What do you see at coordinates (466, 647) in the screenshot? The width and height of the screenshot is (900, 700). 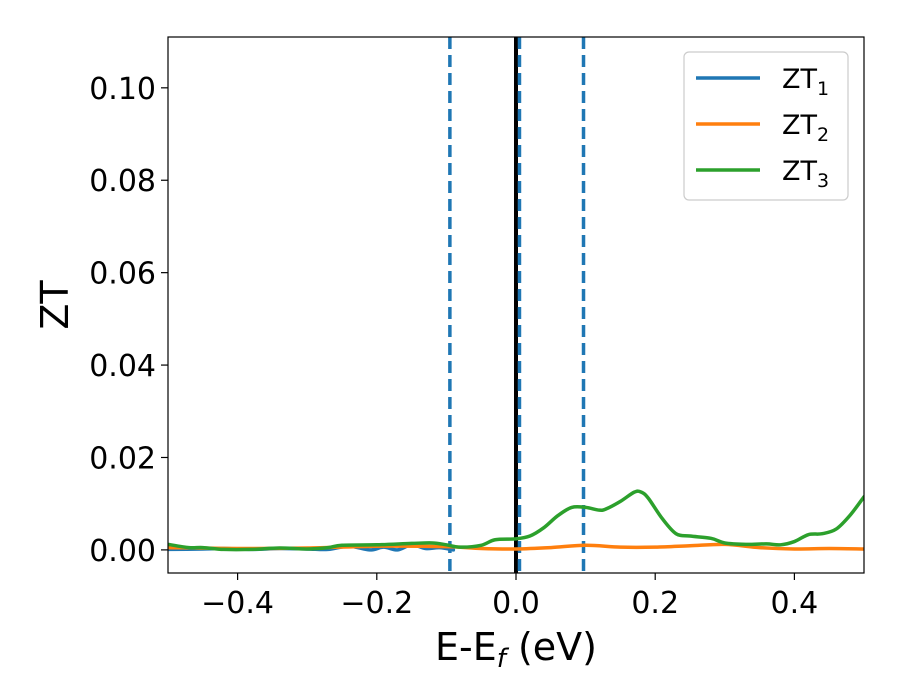 I see `x-axis-label-main: E-E` at bounding box center [466, 647].